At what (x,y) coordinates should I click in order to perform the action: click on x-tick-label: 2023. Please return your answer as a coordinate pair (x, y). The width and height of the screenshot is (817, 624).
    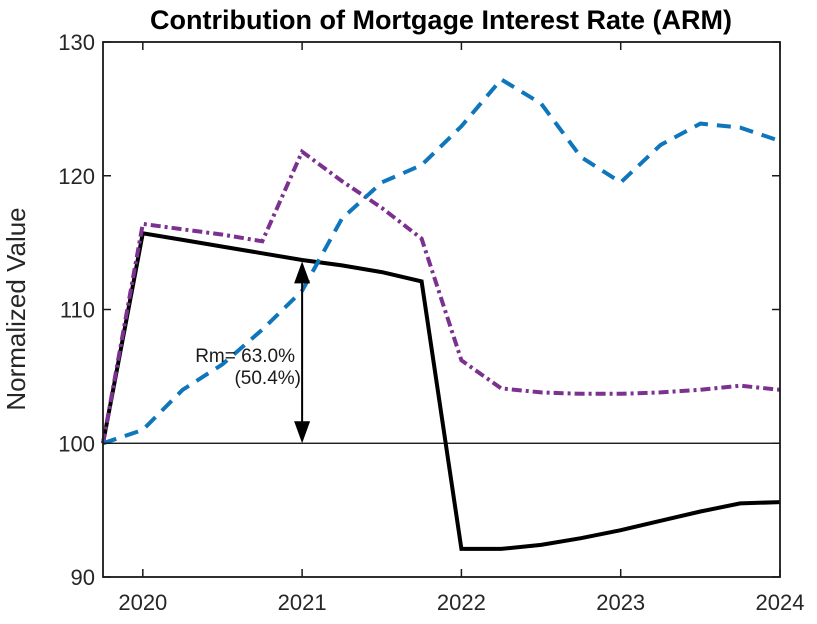
    Looking at the image, I should click on (620, 602).